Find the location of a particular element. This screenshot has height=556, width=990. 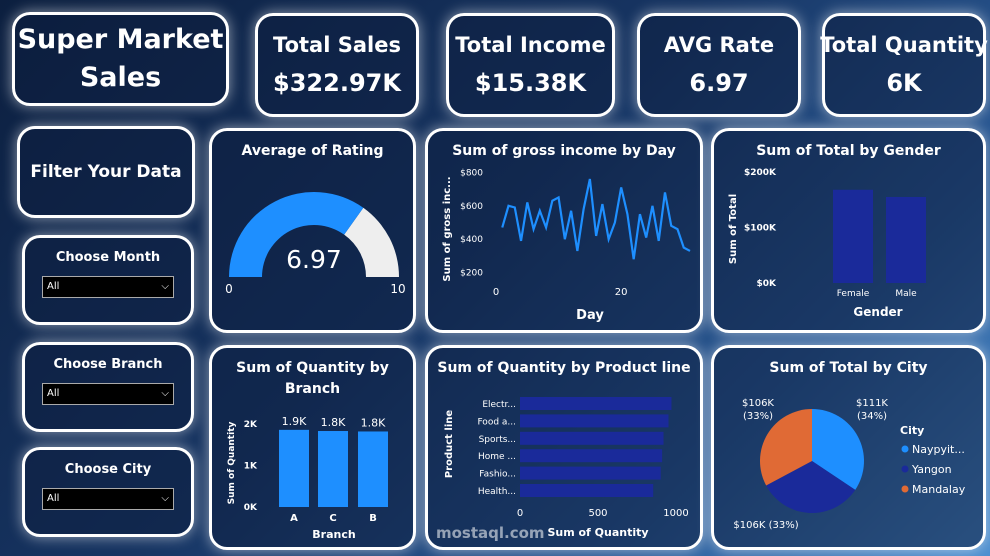

product-y-axis-title: Product line is located at coordinates (449, 444).